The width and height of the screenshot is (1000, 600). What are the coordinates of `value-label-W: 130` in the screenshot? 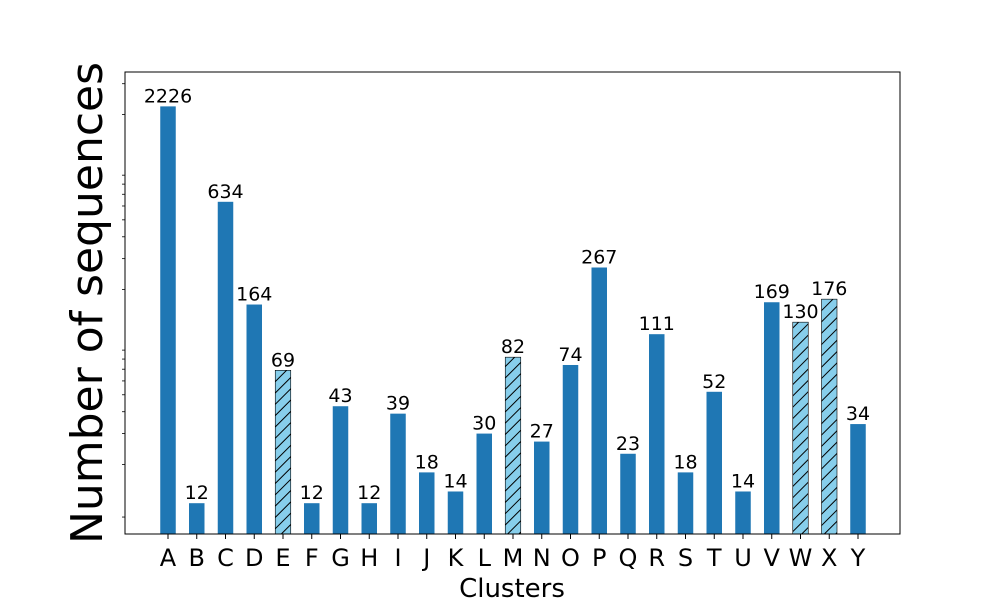 It's located at (800, 312).